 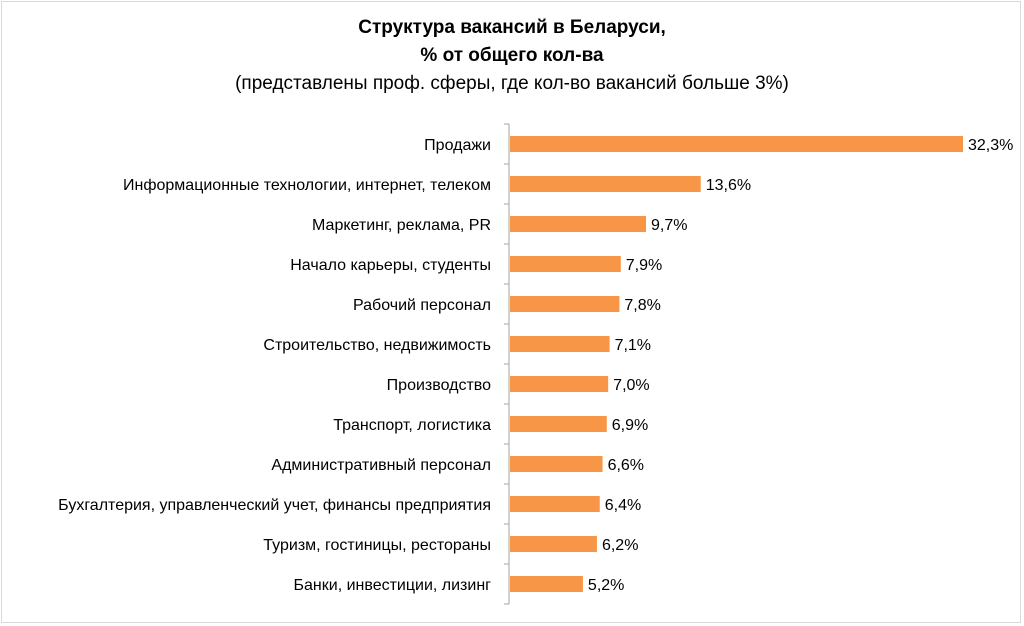 What do you see at coordinates (990, 145) in the screenshot?
I see `value-label: 32,3%` at bounding box center [990, 145].